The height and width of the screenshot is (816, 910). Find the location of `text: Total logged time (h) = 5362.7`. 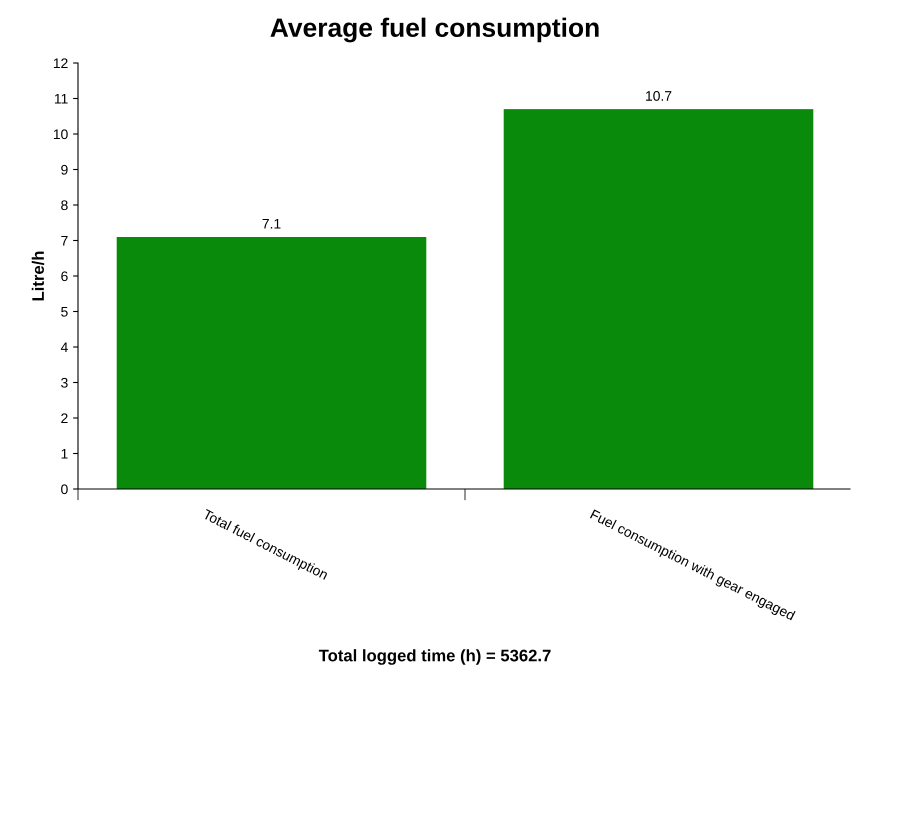

text: Total logged time (h) = 5362.7 is located at coordinates (434, 657).